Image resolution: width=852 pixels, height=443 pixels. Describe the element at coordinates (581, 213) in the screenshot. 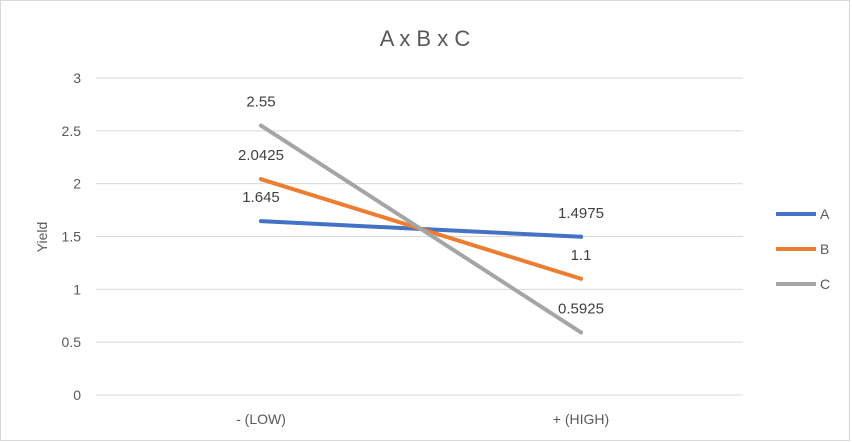

I see `data-label: 1.4975` at that location.